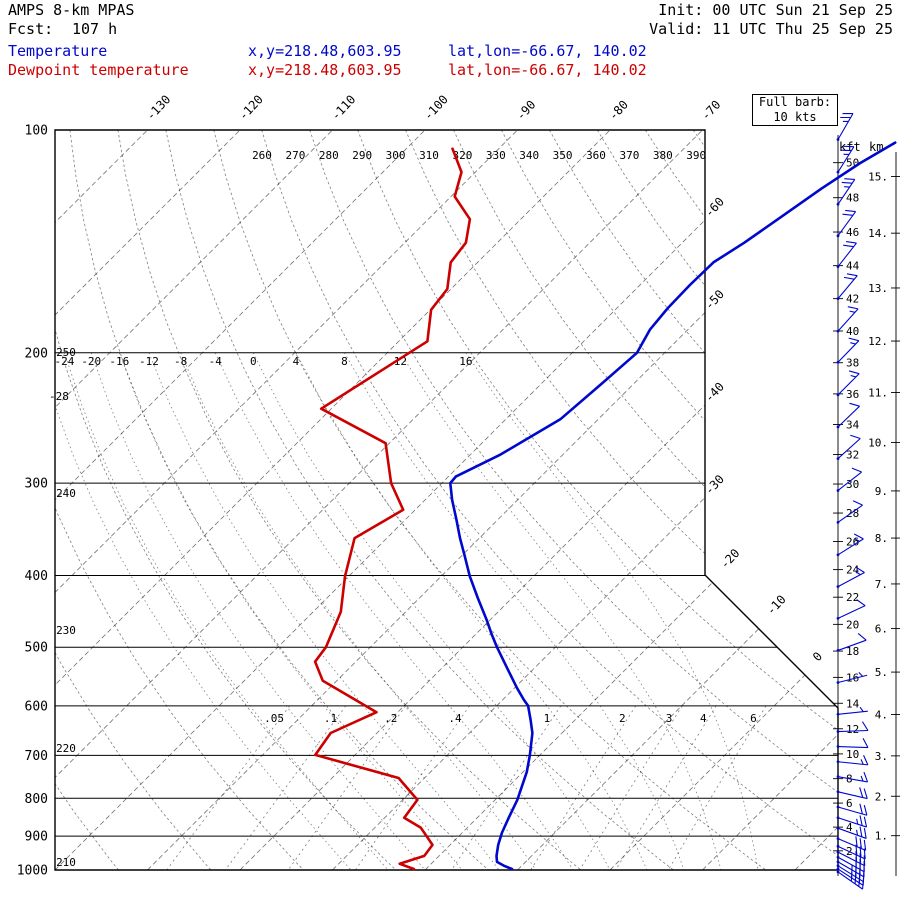 This screenshot has height=900, width=900. I want to click on svg-text: 10, so click(852, 754).